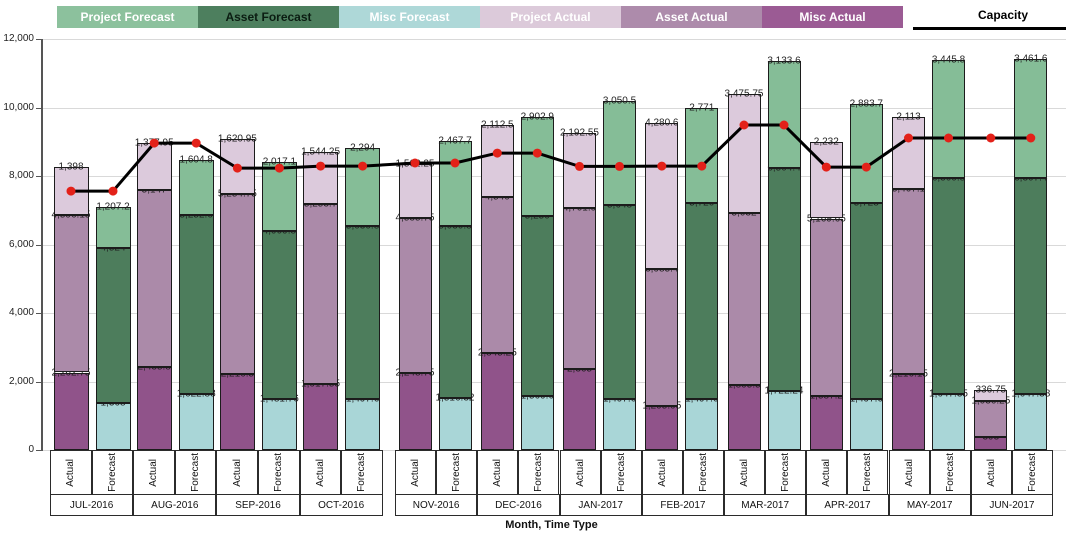 The height and width of the screenshot is (535, 1073). I want to click on bar-segment-project-actual-jun-2017, so click(991, 395).